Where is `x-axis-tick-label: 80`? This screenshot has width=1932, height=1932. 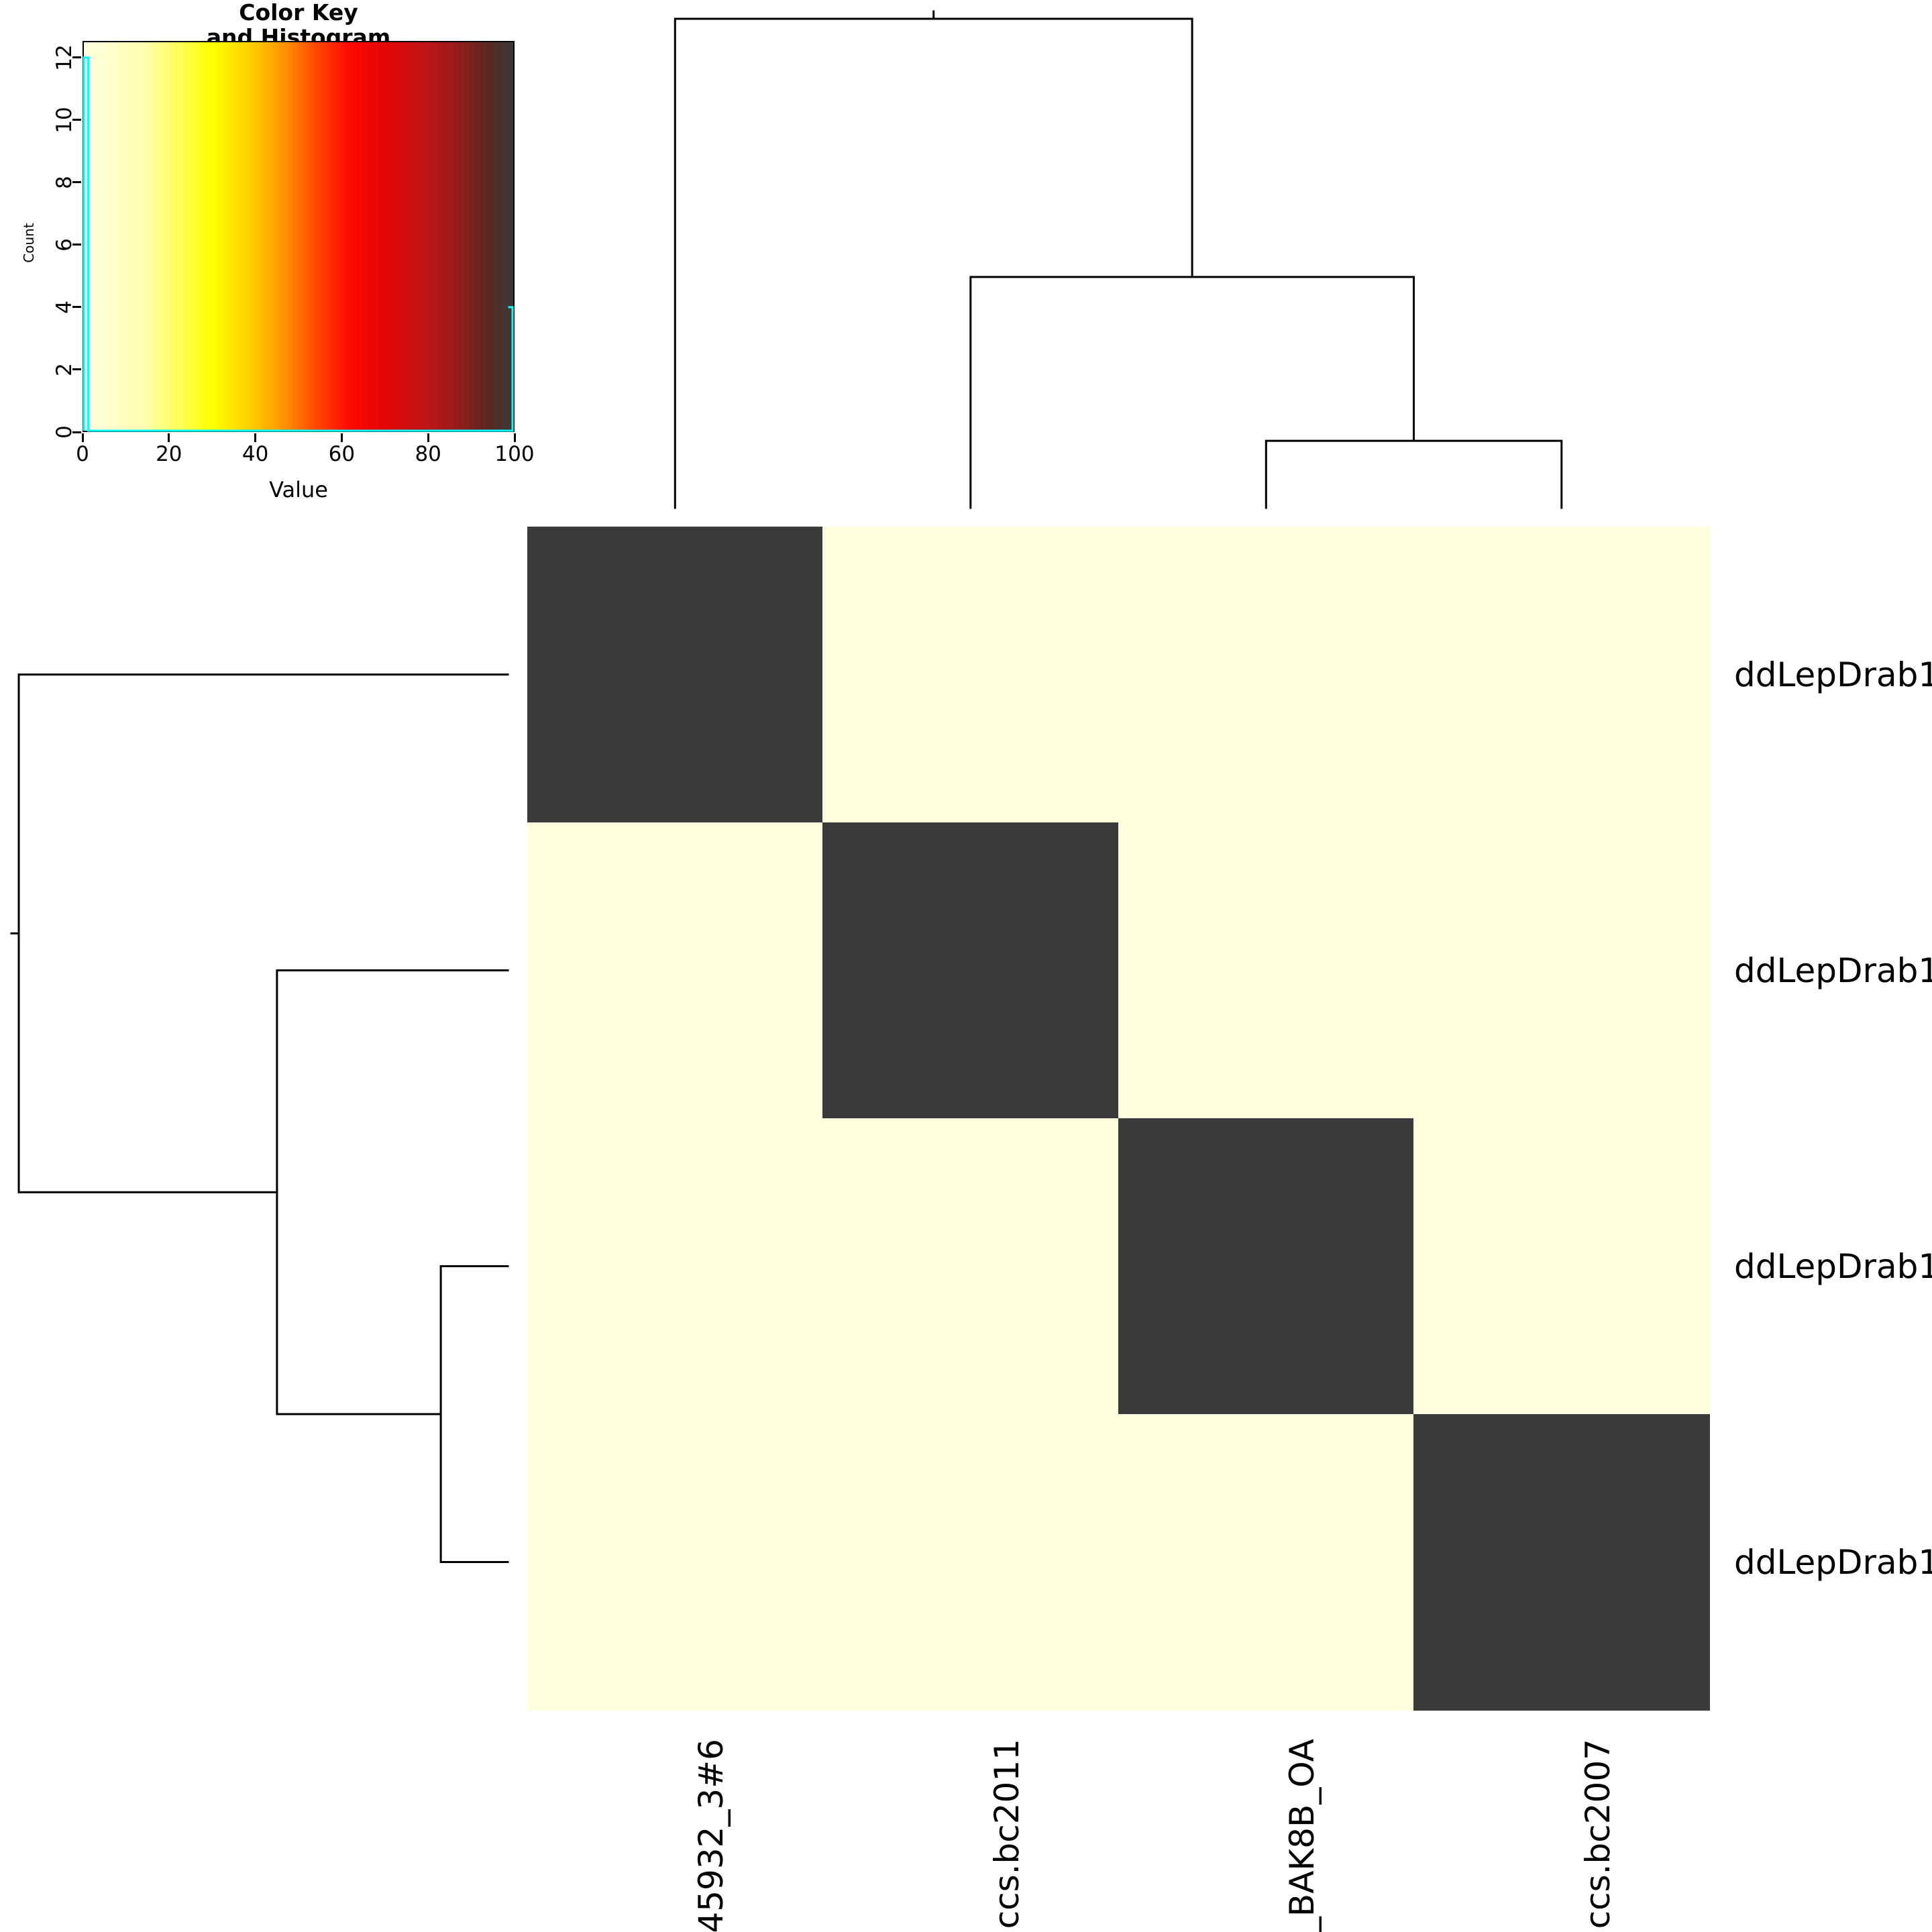 x-axis-tick-label: 80 is located at coordinates (428, 454).